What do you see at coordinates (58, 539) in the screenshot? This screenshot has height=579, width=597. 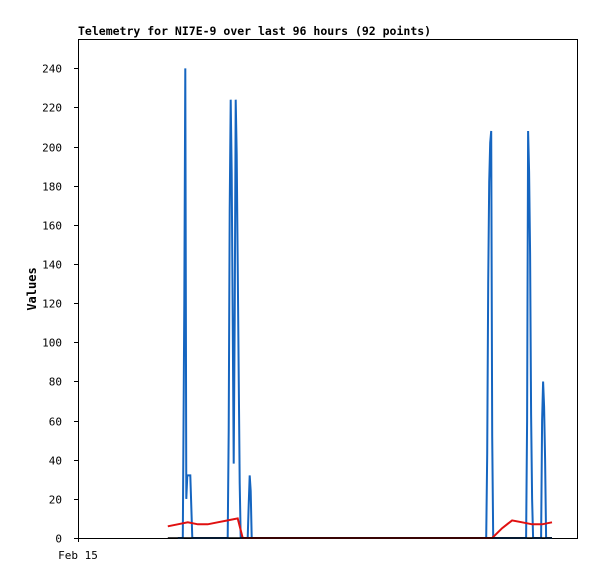 I see `y-tick-label: 0` at bounding box center [58, 539].